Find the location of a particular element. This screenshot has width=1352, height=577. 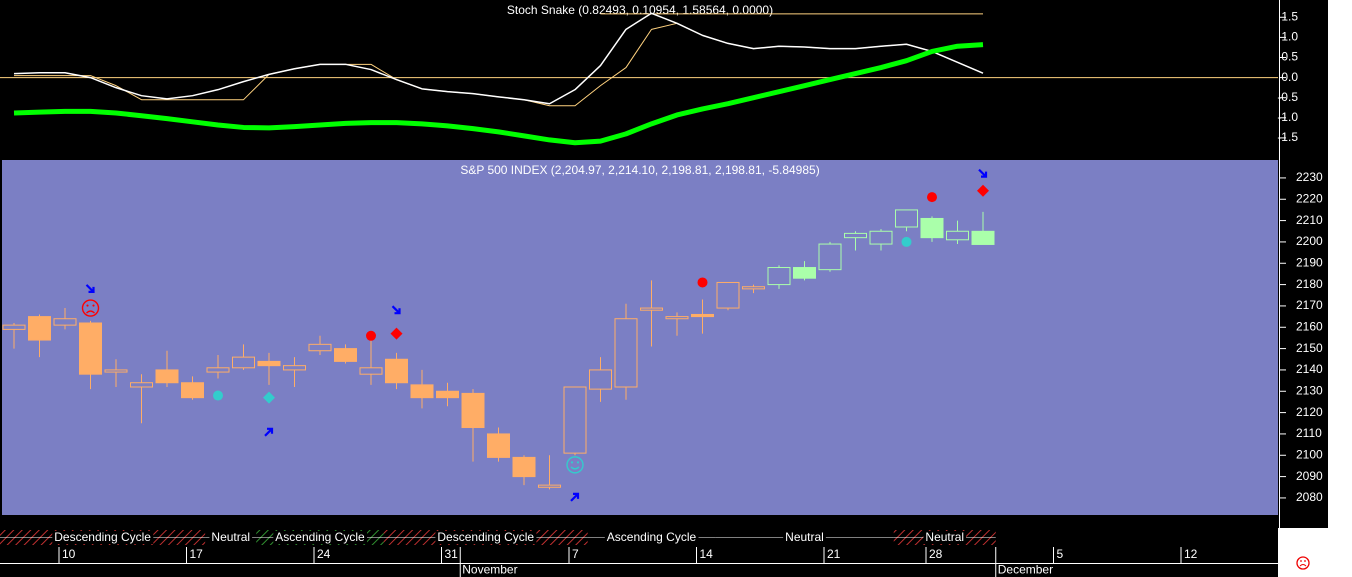

y-tick-label: 1.5 is located at coordinates (1289, 16).